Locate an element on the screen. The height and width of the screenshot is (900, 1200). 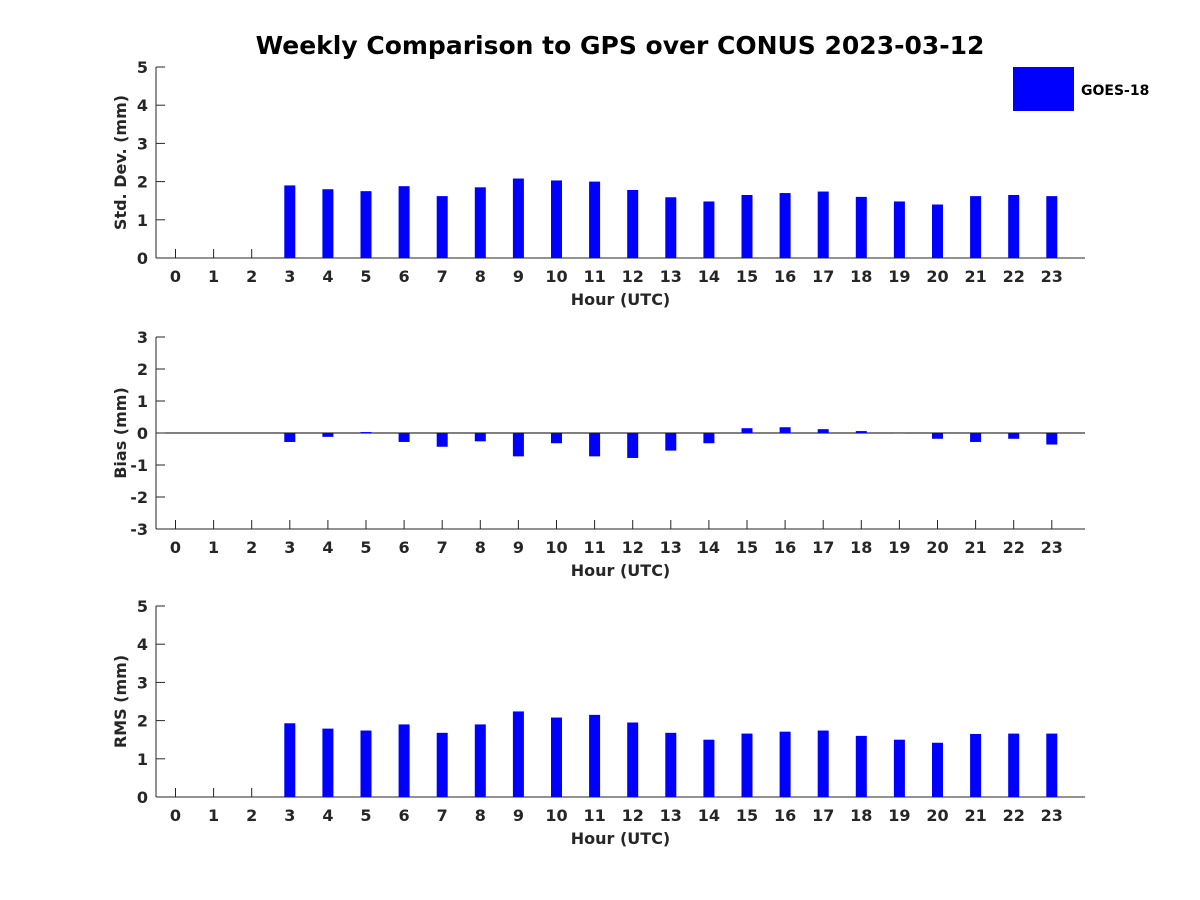
x-tick-label: 11 is located at coordinates (594, 276).